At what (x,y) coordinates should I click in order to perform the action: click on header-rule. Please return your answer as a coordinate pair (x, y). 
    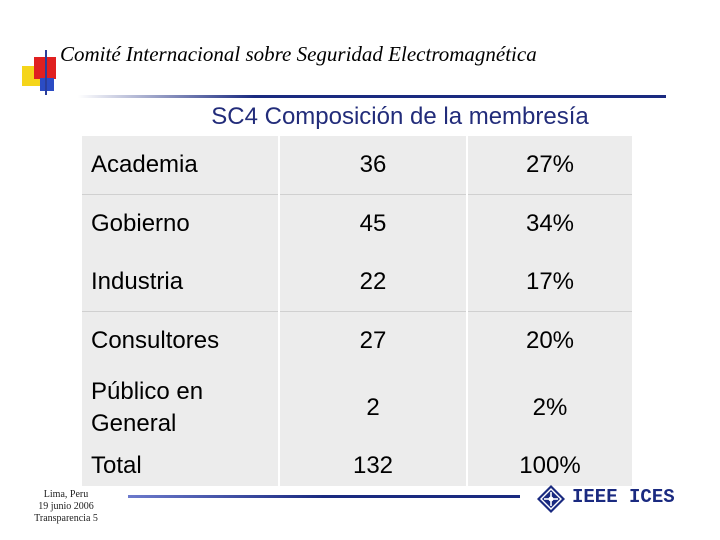
    Looking at the image, I should click on (372, 96).